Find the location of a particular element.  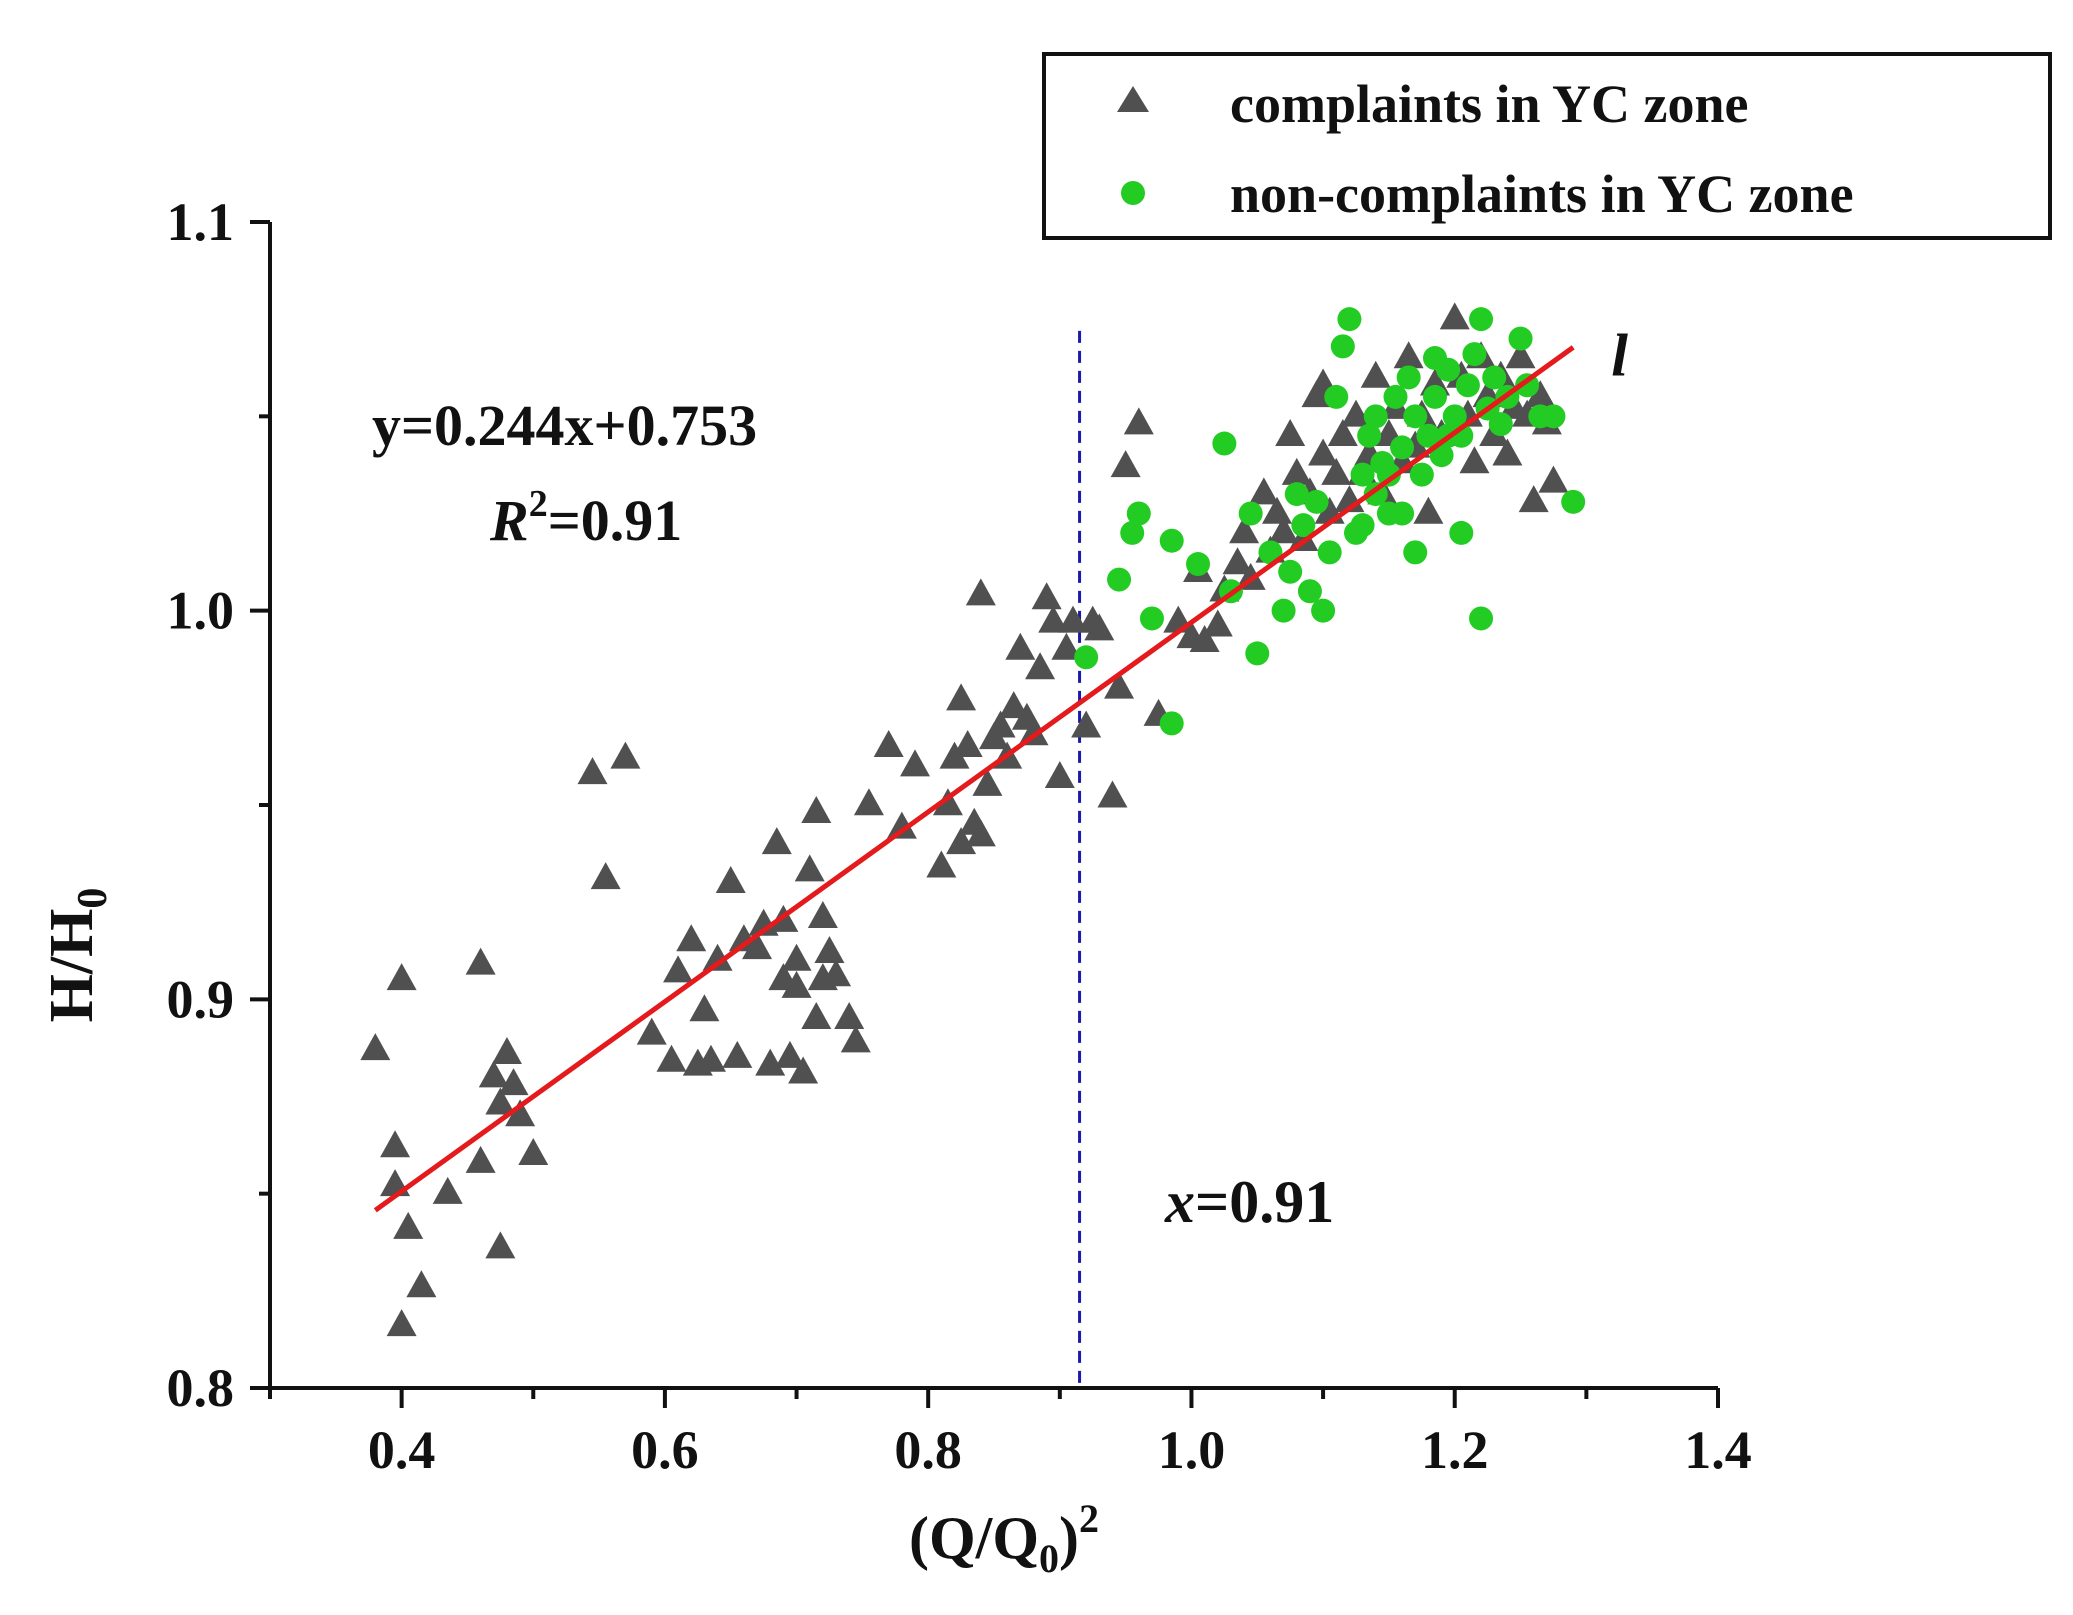

r-squared-letter: R is located at coordinates (509, 520).